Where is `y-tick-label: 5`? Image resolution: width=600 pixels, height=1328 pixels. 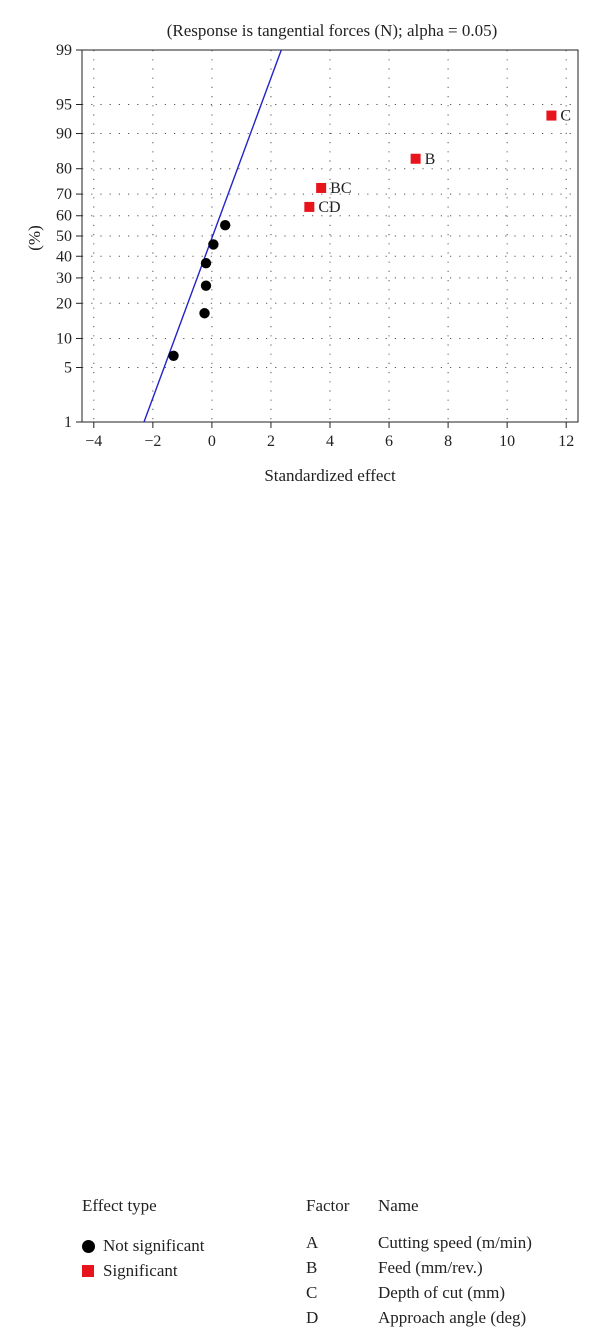 y-tick-label: 5 is located at coordinates (68, 368).